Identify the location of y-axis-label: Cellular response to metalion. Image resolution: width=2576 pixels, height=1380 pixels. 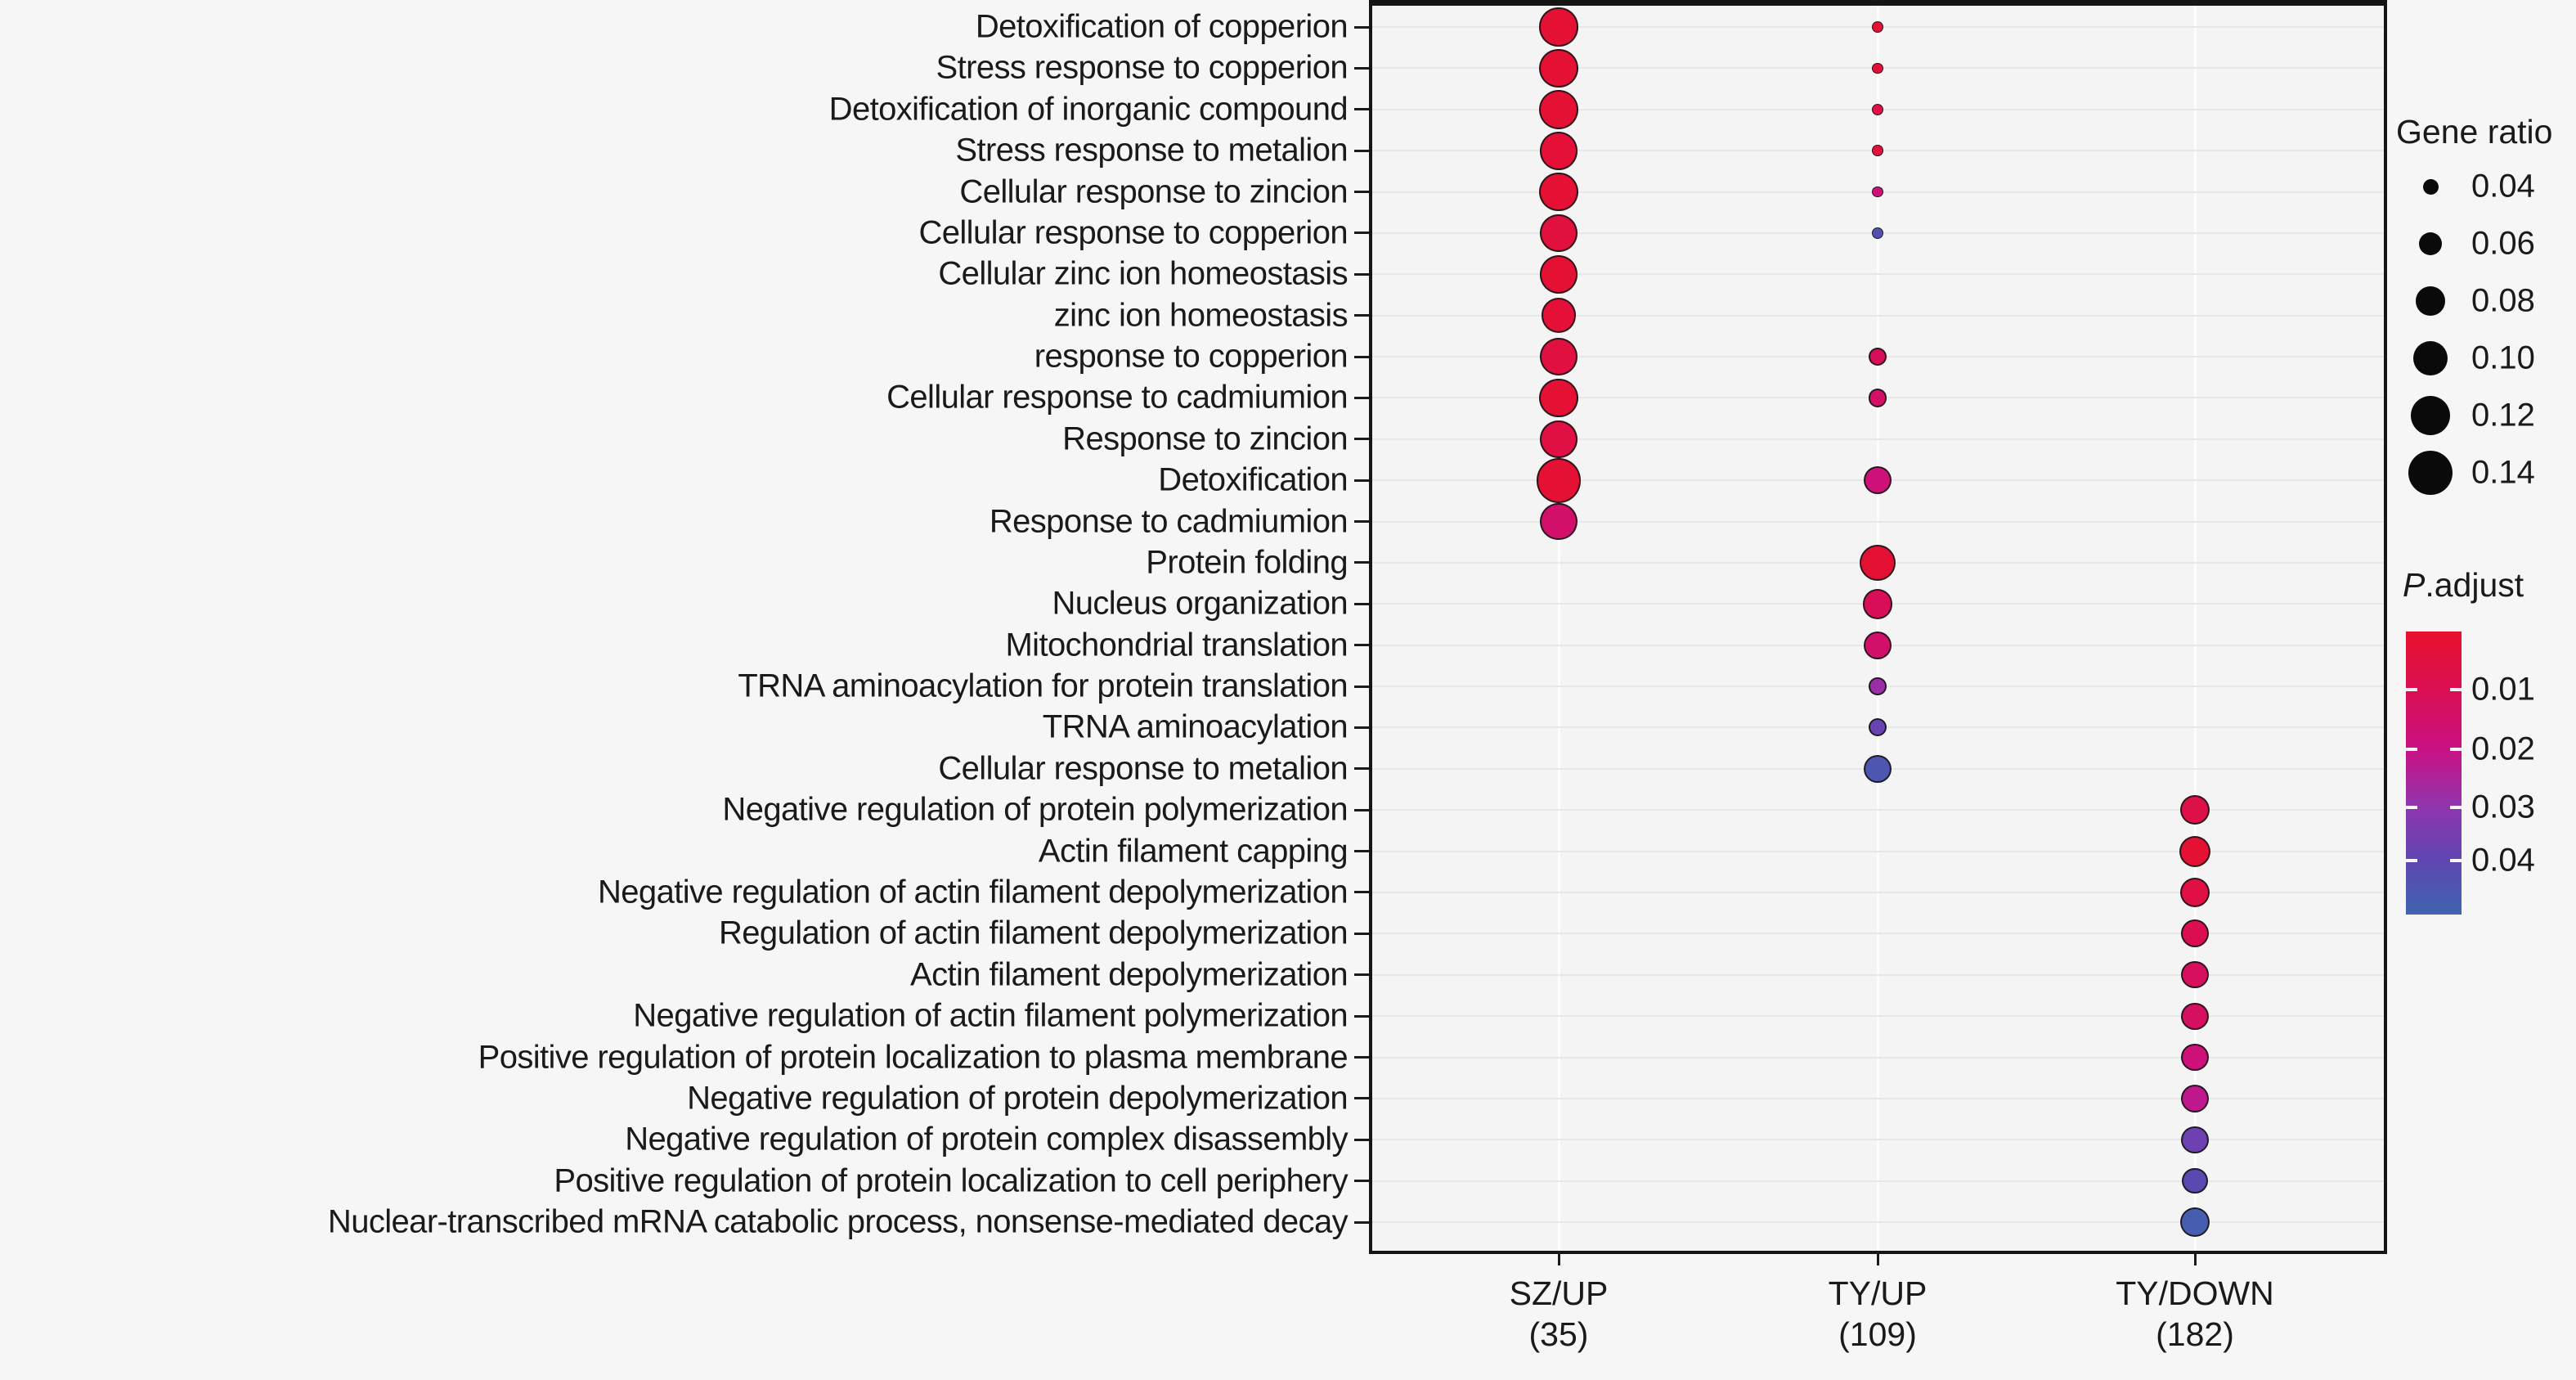
(1143, 768).